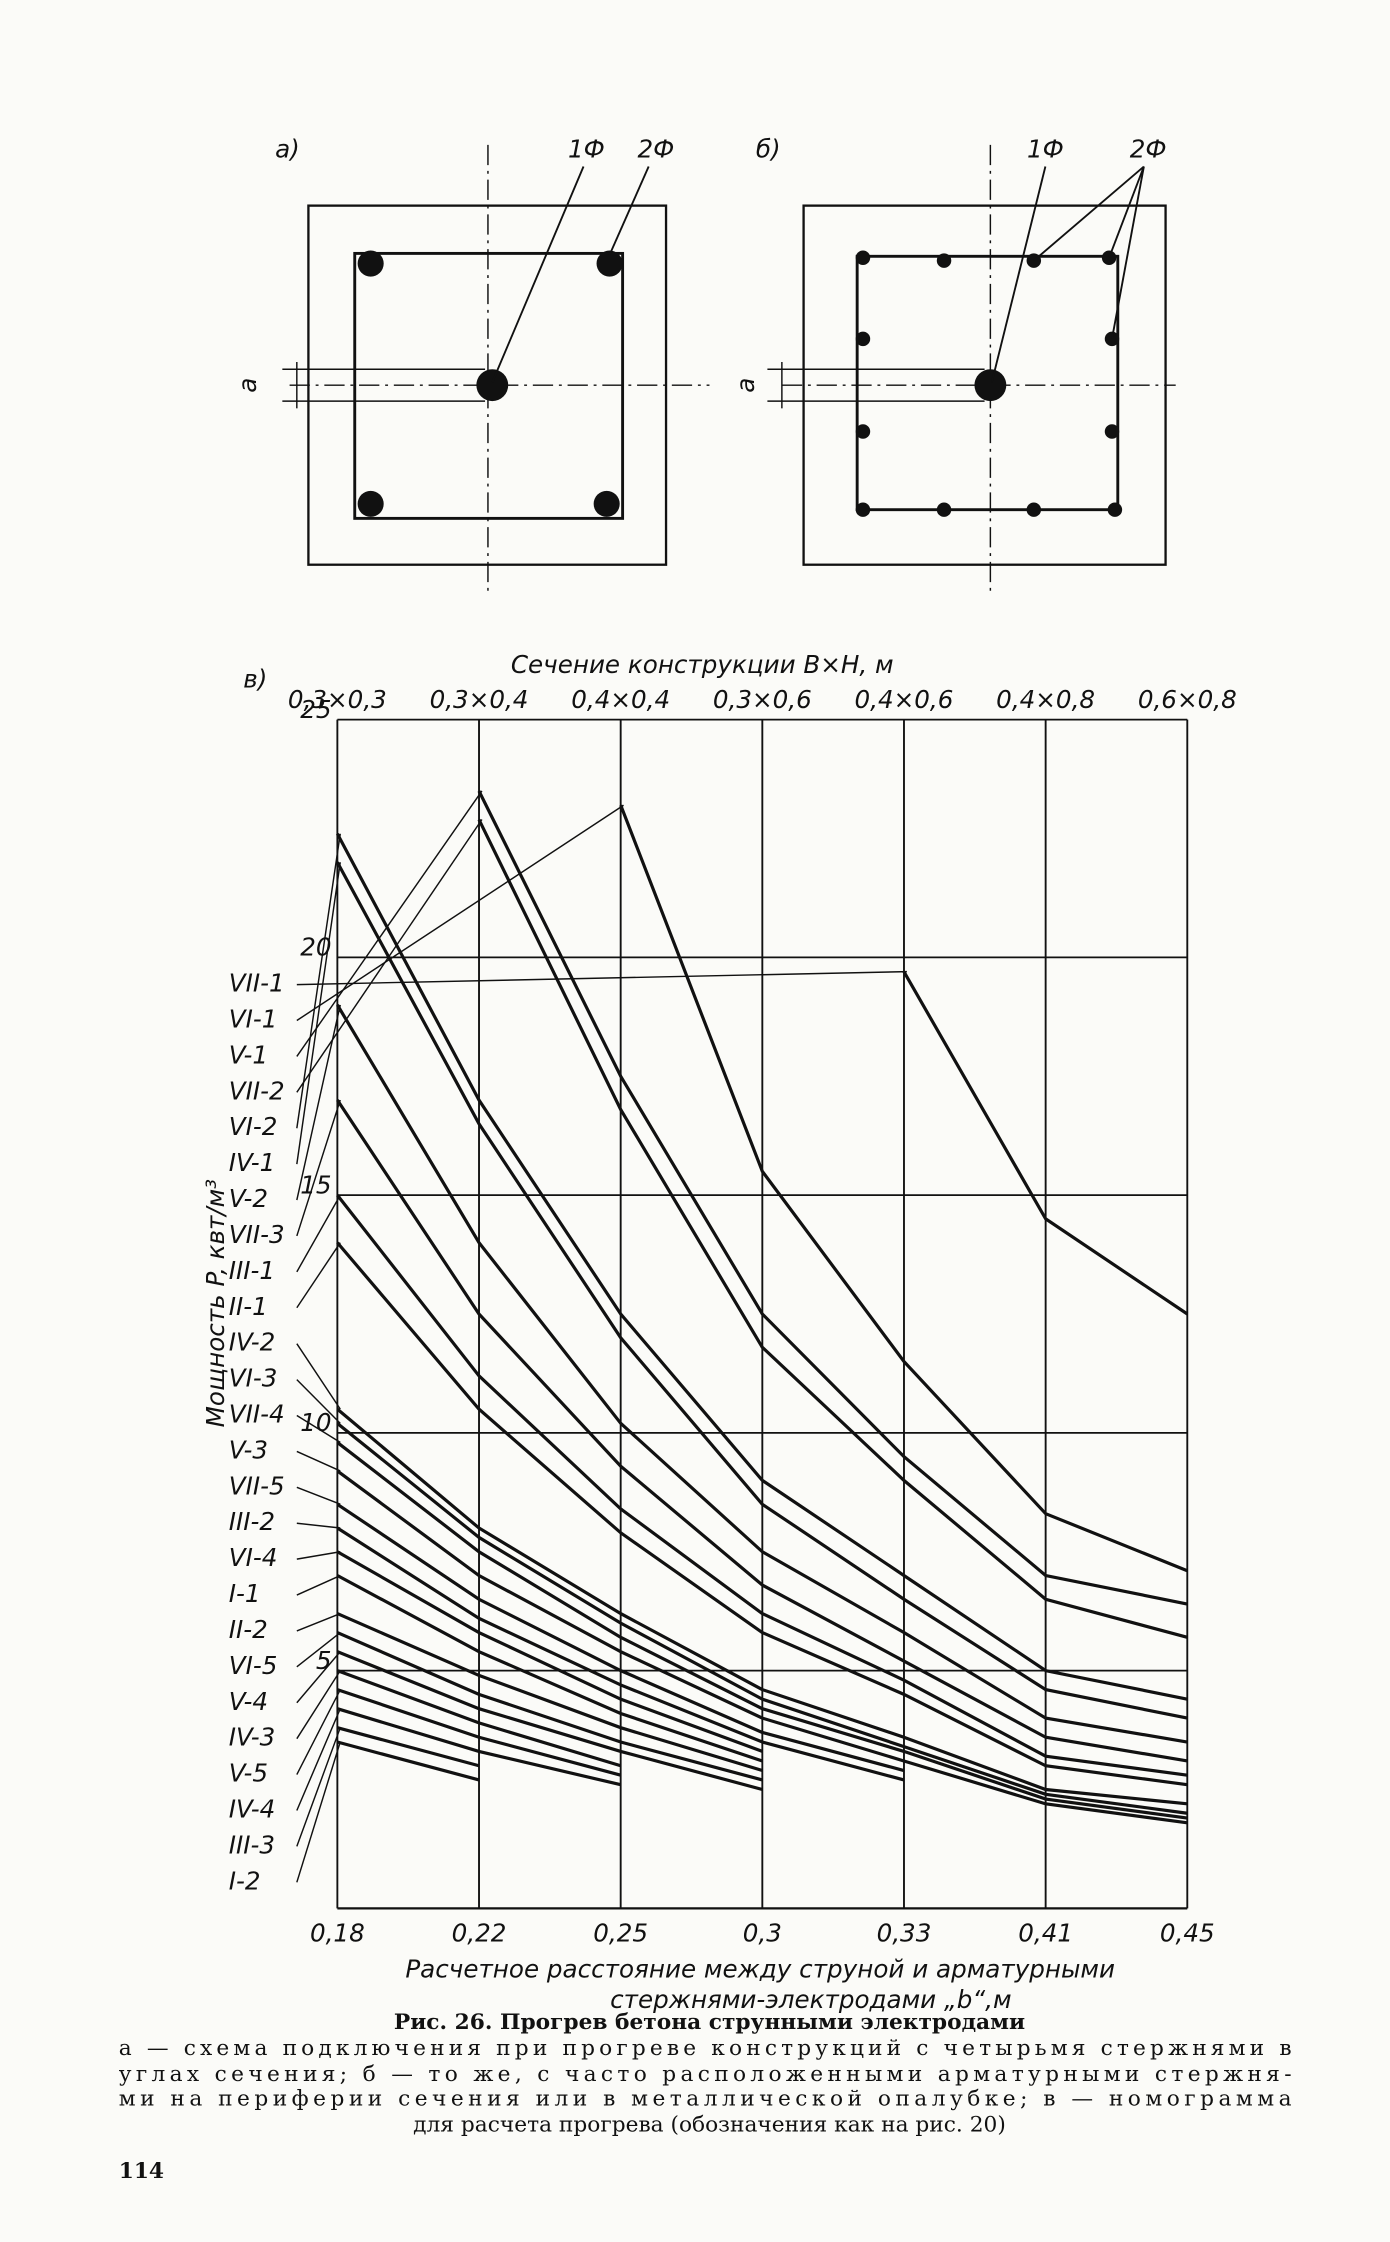 The image size is (1390, 2242). I want to click on curve-label: VI-2, so click(253, 1126).